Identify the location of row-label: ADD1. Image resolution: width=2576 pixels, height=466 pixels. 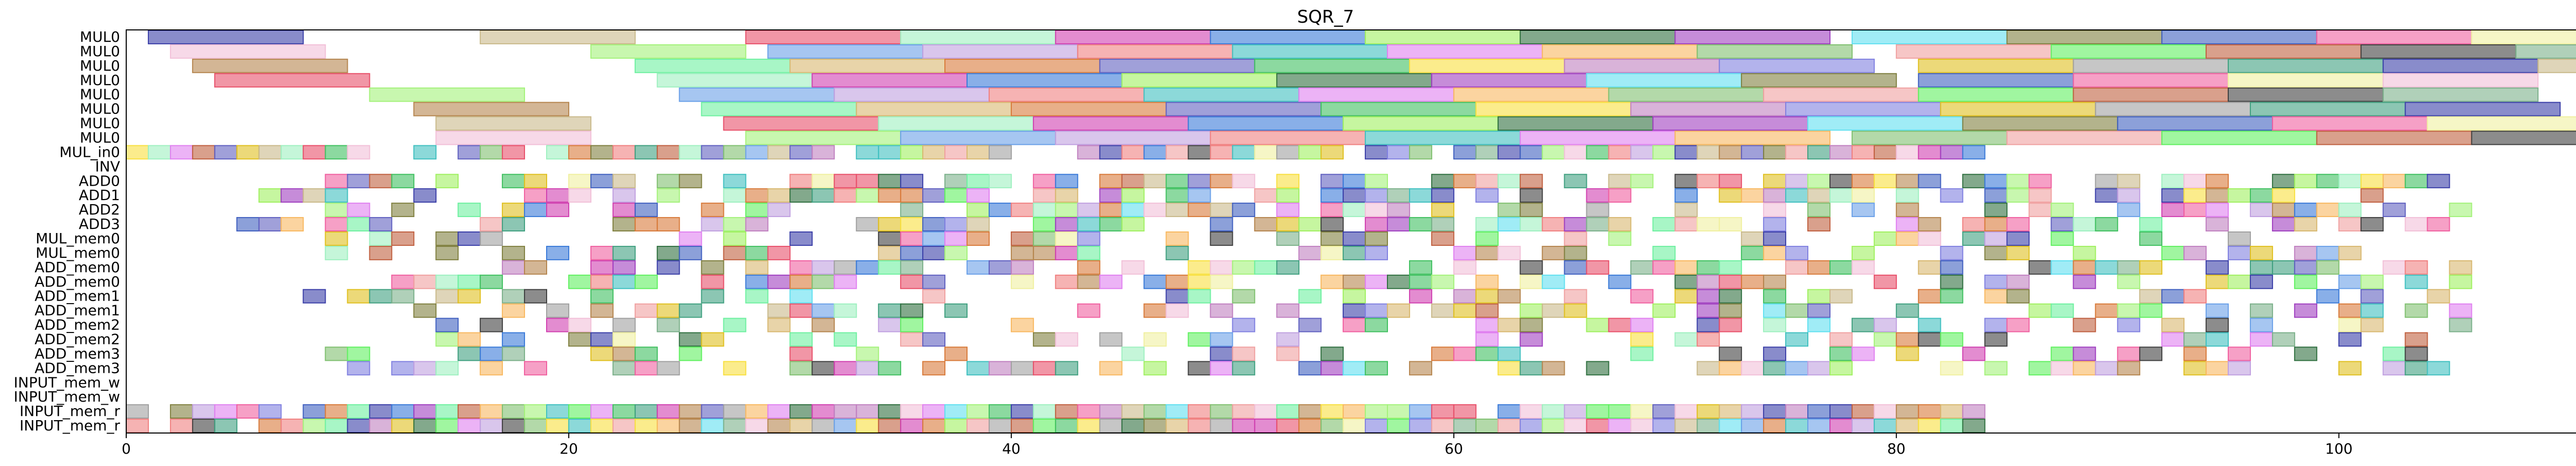
(99, 195).